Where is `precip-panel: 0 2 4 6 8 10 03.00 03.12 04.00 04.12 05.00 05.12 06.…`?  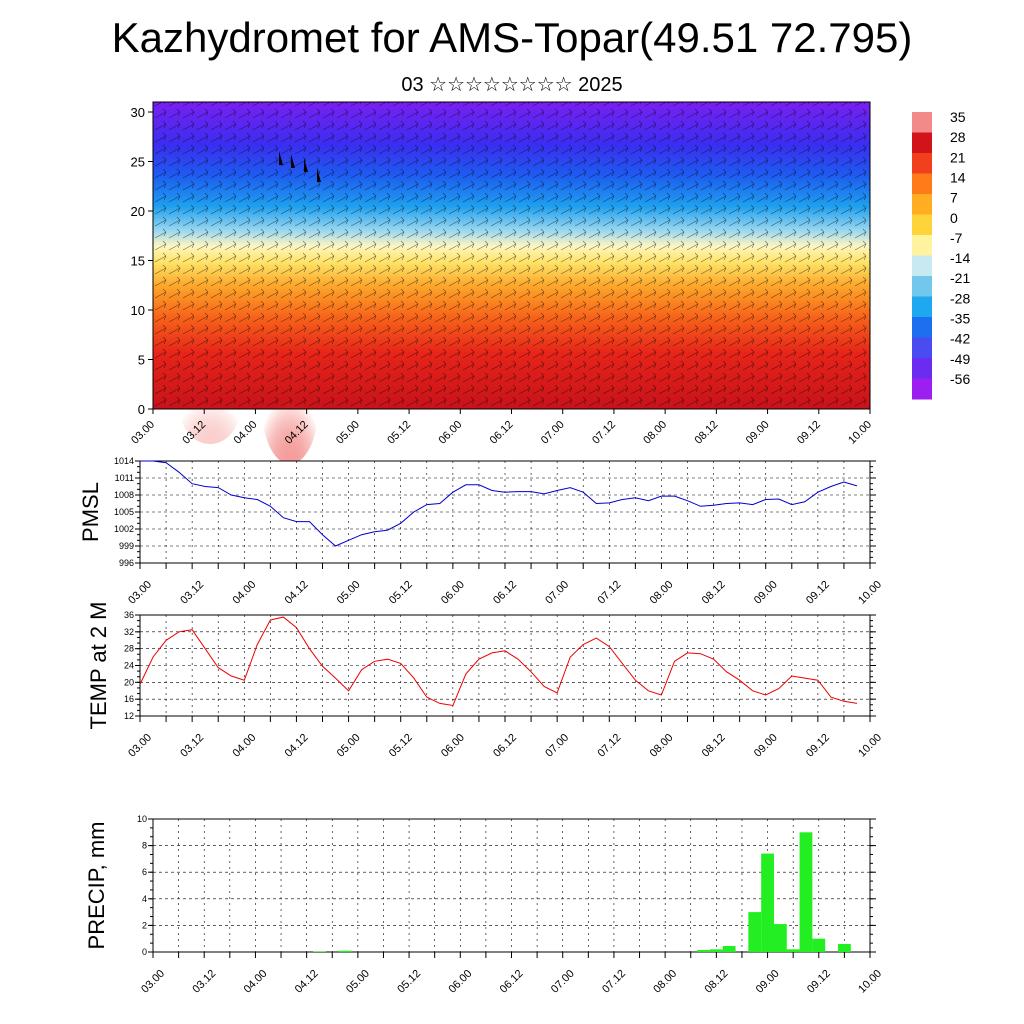
precip-panel: 0 2 4 6 8 10 03.00 03.12 04.00 04.12 05.00 05.12 06.… is located at coordinates (484, 905).